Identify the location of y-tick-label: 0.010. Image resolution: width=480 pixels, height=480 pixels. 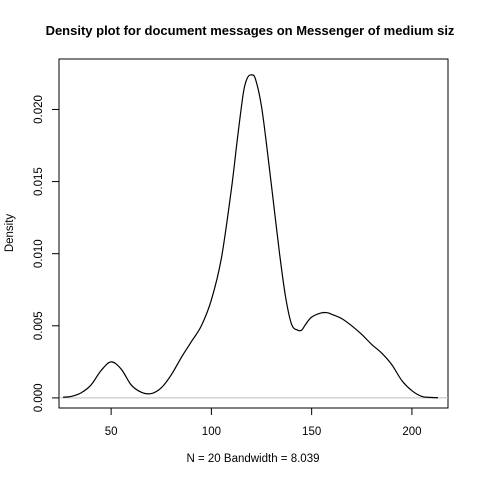
(39, 253).